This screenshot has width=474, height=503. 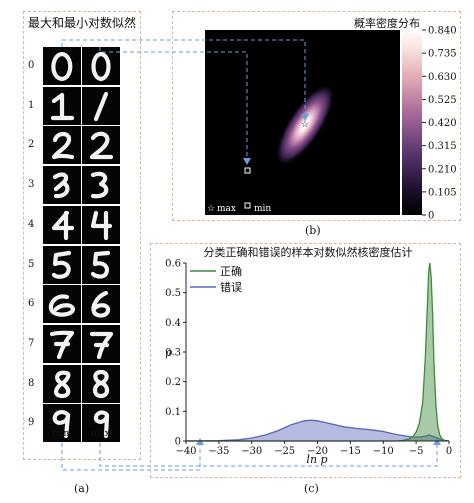 What do you see at coordinates (31, 145) in the screenshot?
I see `row-label-2: 2` at bounding box center [31, 145].